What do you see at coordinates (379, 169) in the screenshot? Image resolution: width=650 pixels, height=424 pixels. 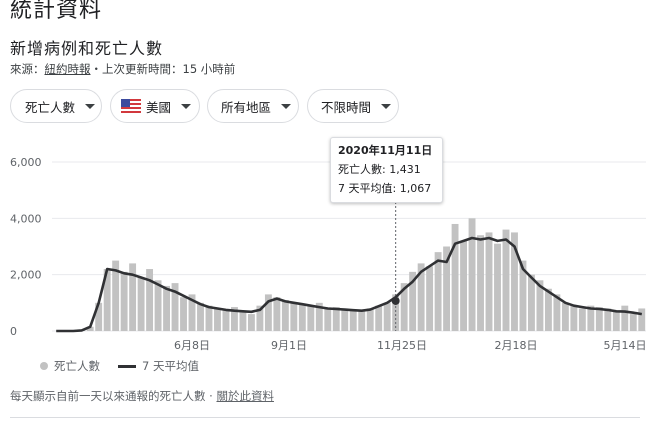 I see `tooltip-deaths: 死亡人數: 1,431` at bounding box center [379, 169].